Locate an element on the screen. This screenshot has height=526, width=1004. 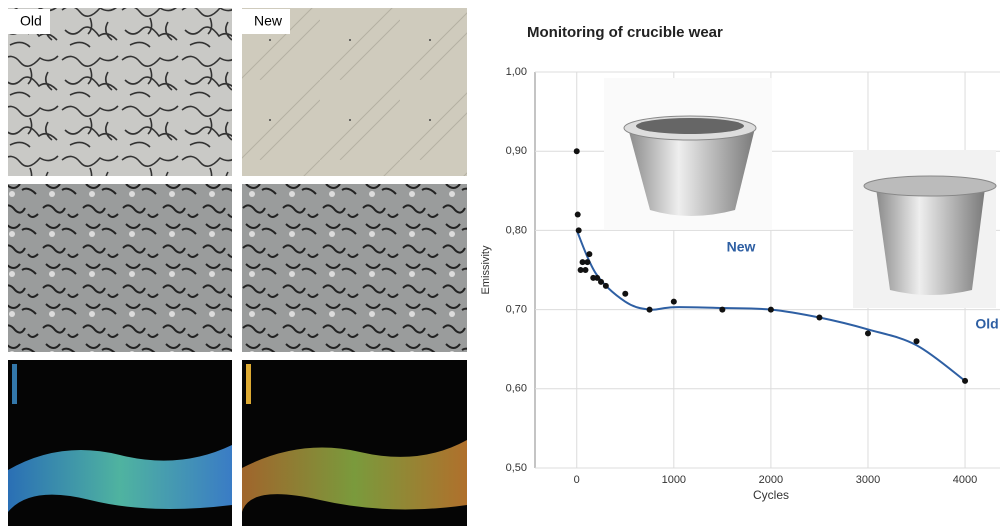
surface-new-map is located at coordinates (354, 476).